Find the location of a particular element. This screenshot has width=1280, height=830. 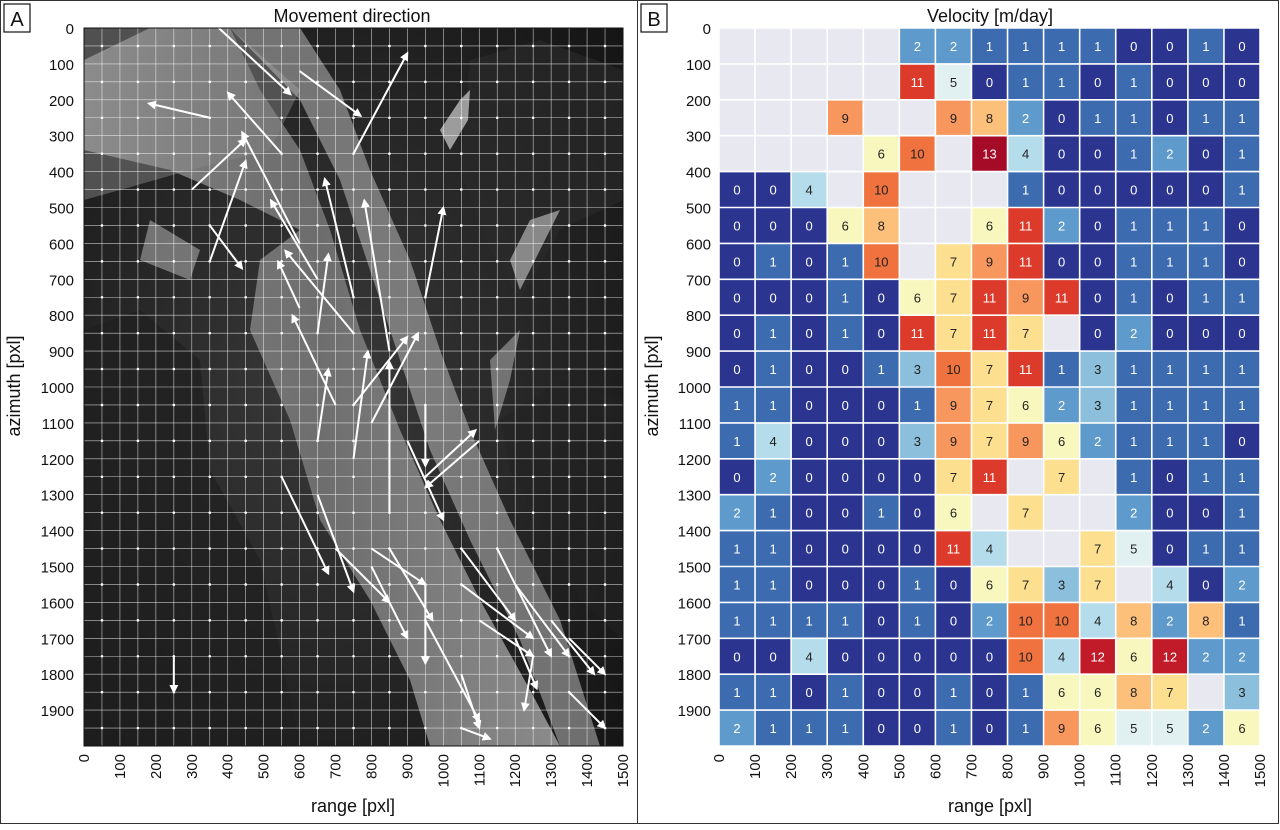

heatmap-cell-value: 4 is located at coordinates (989, 549).